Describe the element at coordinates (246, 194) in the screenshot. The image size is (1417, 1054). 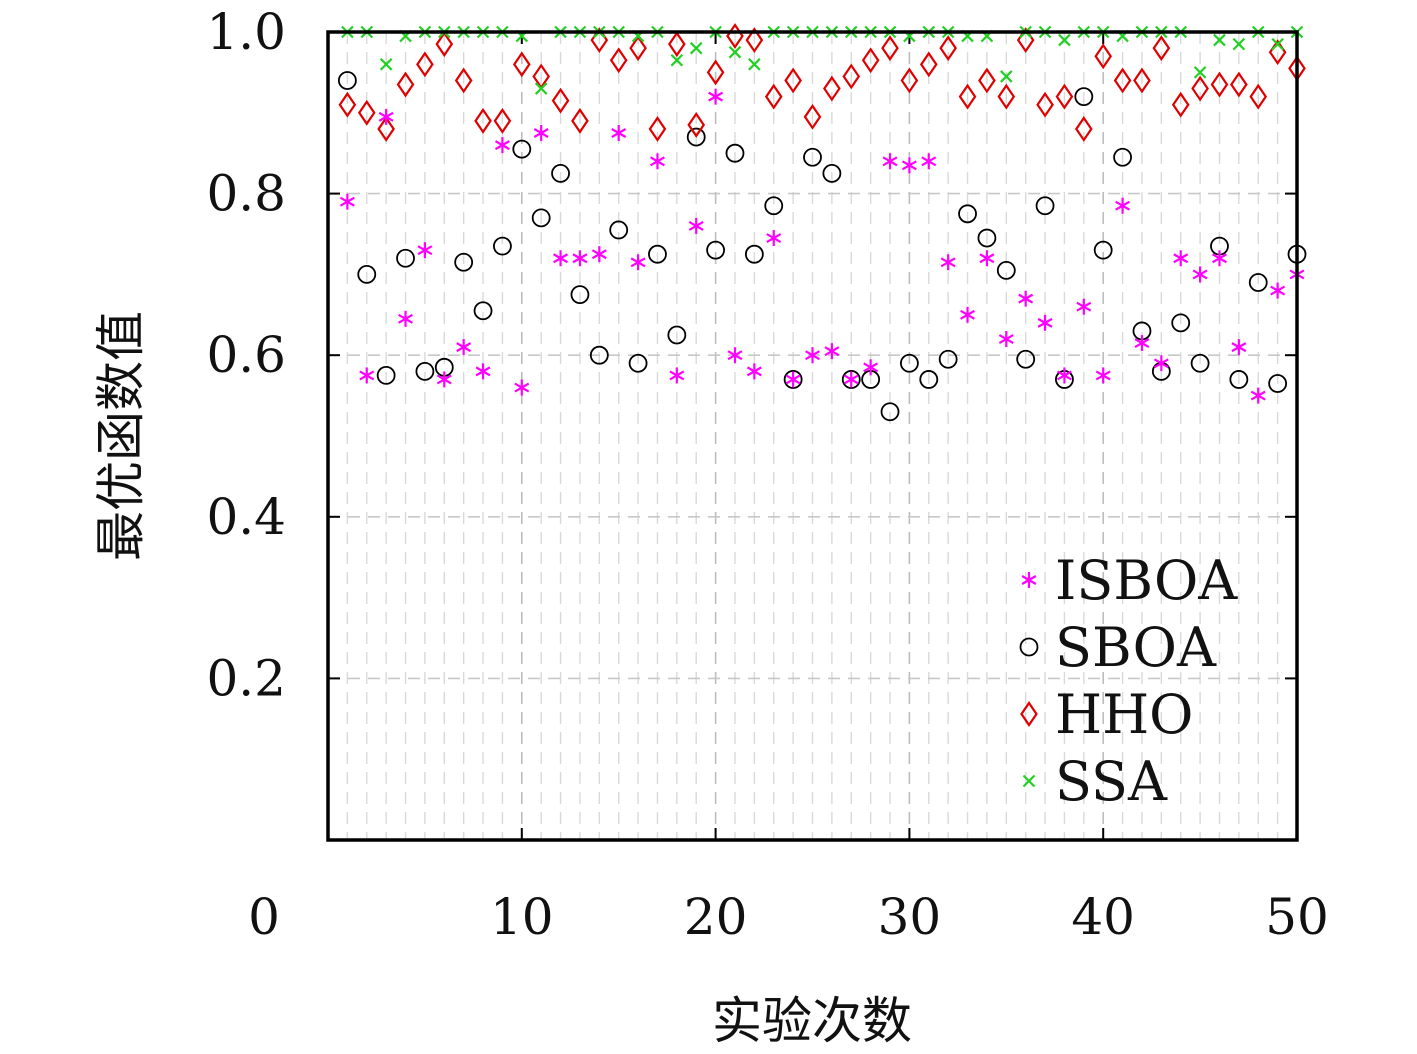
I see `y-tick-label: 0.8` at that location.